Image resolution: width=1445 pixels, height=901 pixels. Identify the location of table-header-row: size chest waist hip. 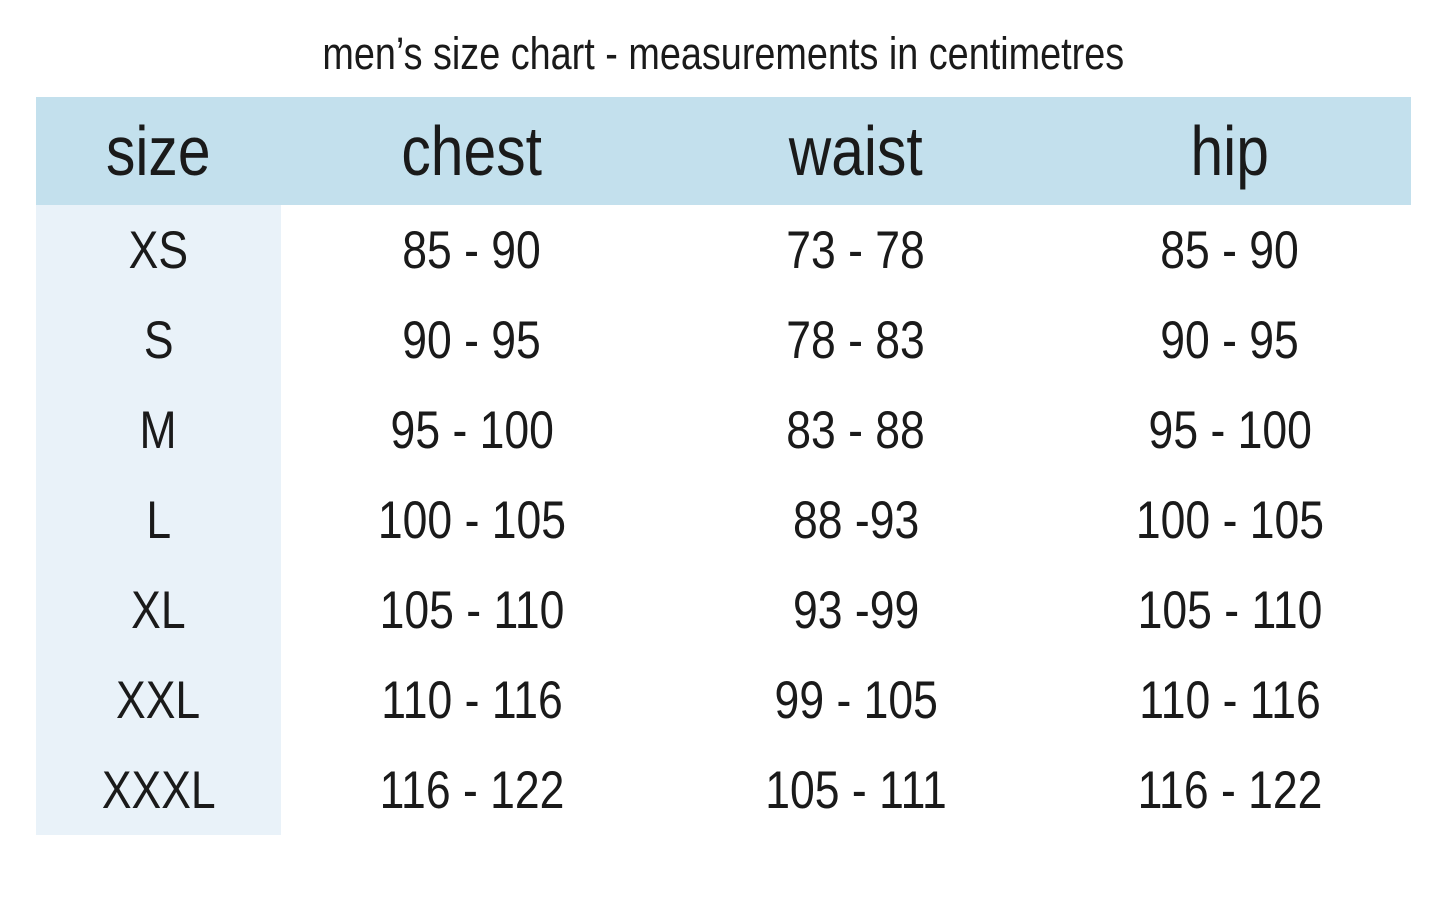
(723, 151).